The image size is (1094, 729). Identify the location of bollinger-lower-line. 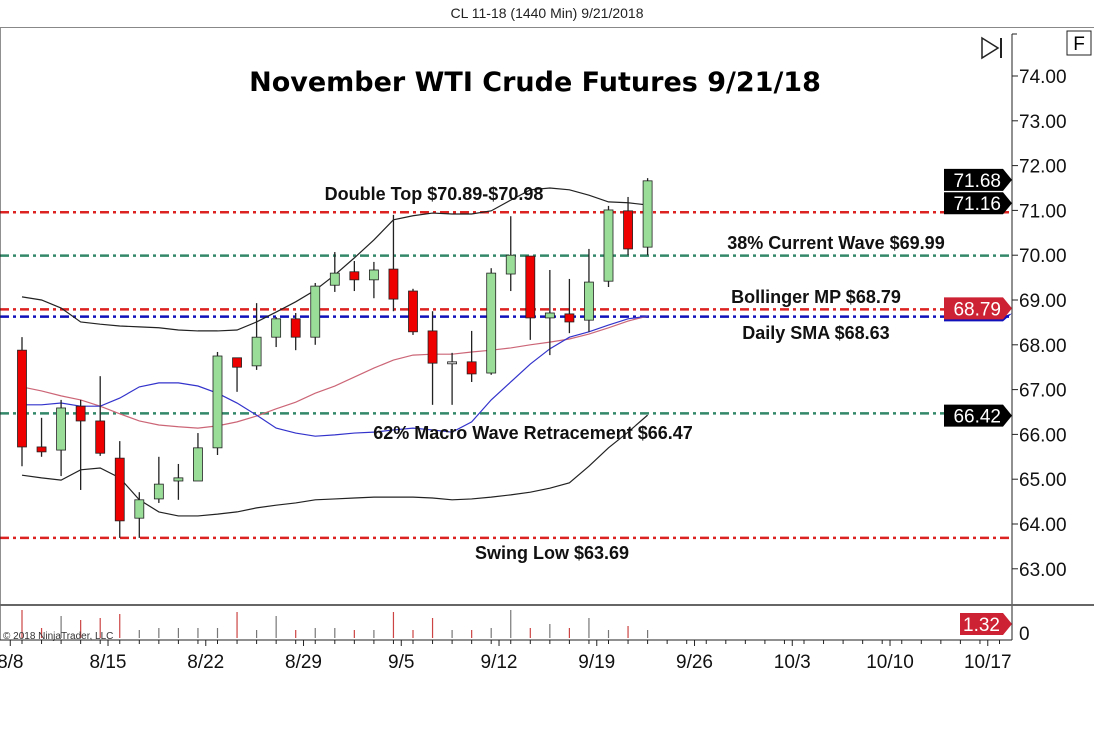
(334, 465).